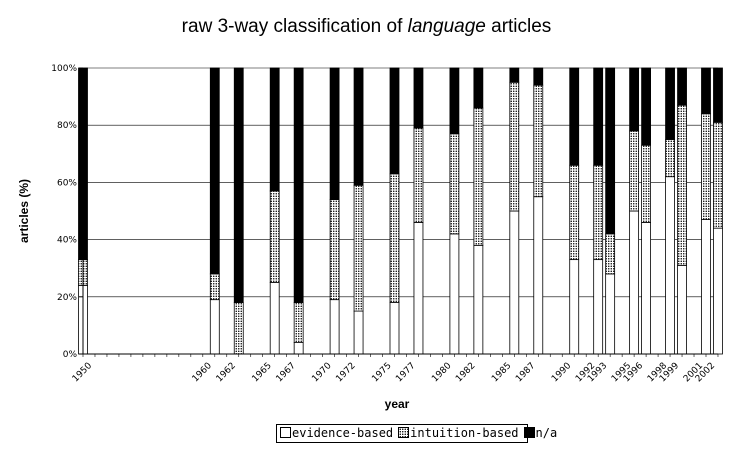 The image size is (733, 450). I want to click on bar-1996, so click(634, 211).